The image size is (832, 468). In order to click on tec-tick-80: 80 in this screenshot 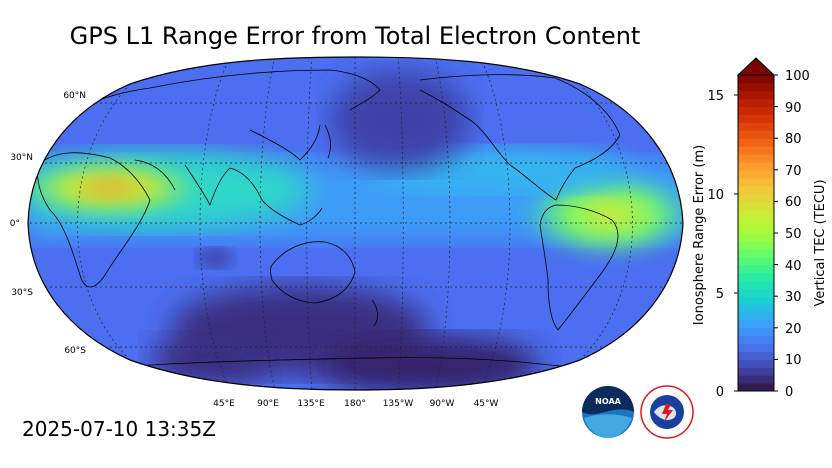, I will do `click(793, 139)`.